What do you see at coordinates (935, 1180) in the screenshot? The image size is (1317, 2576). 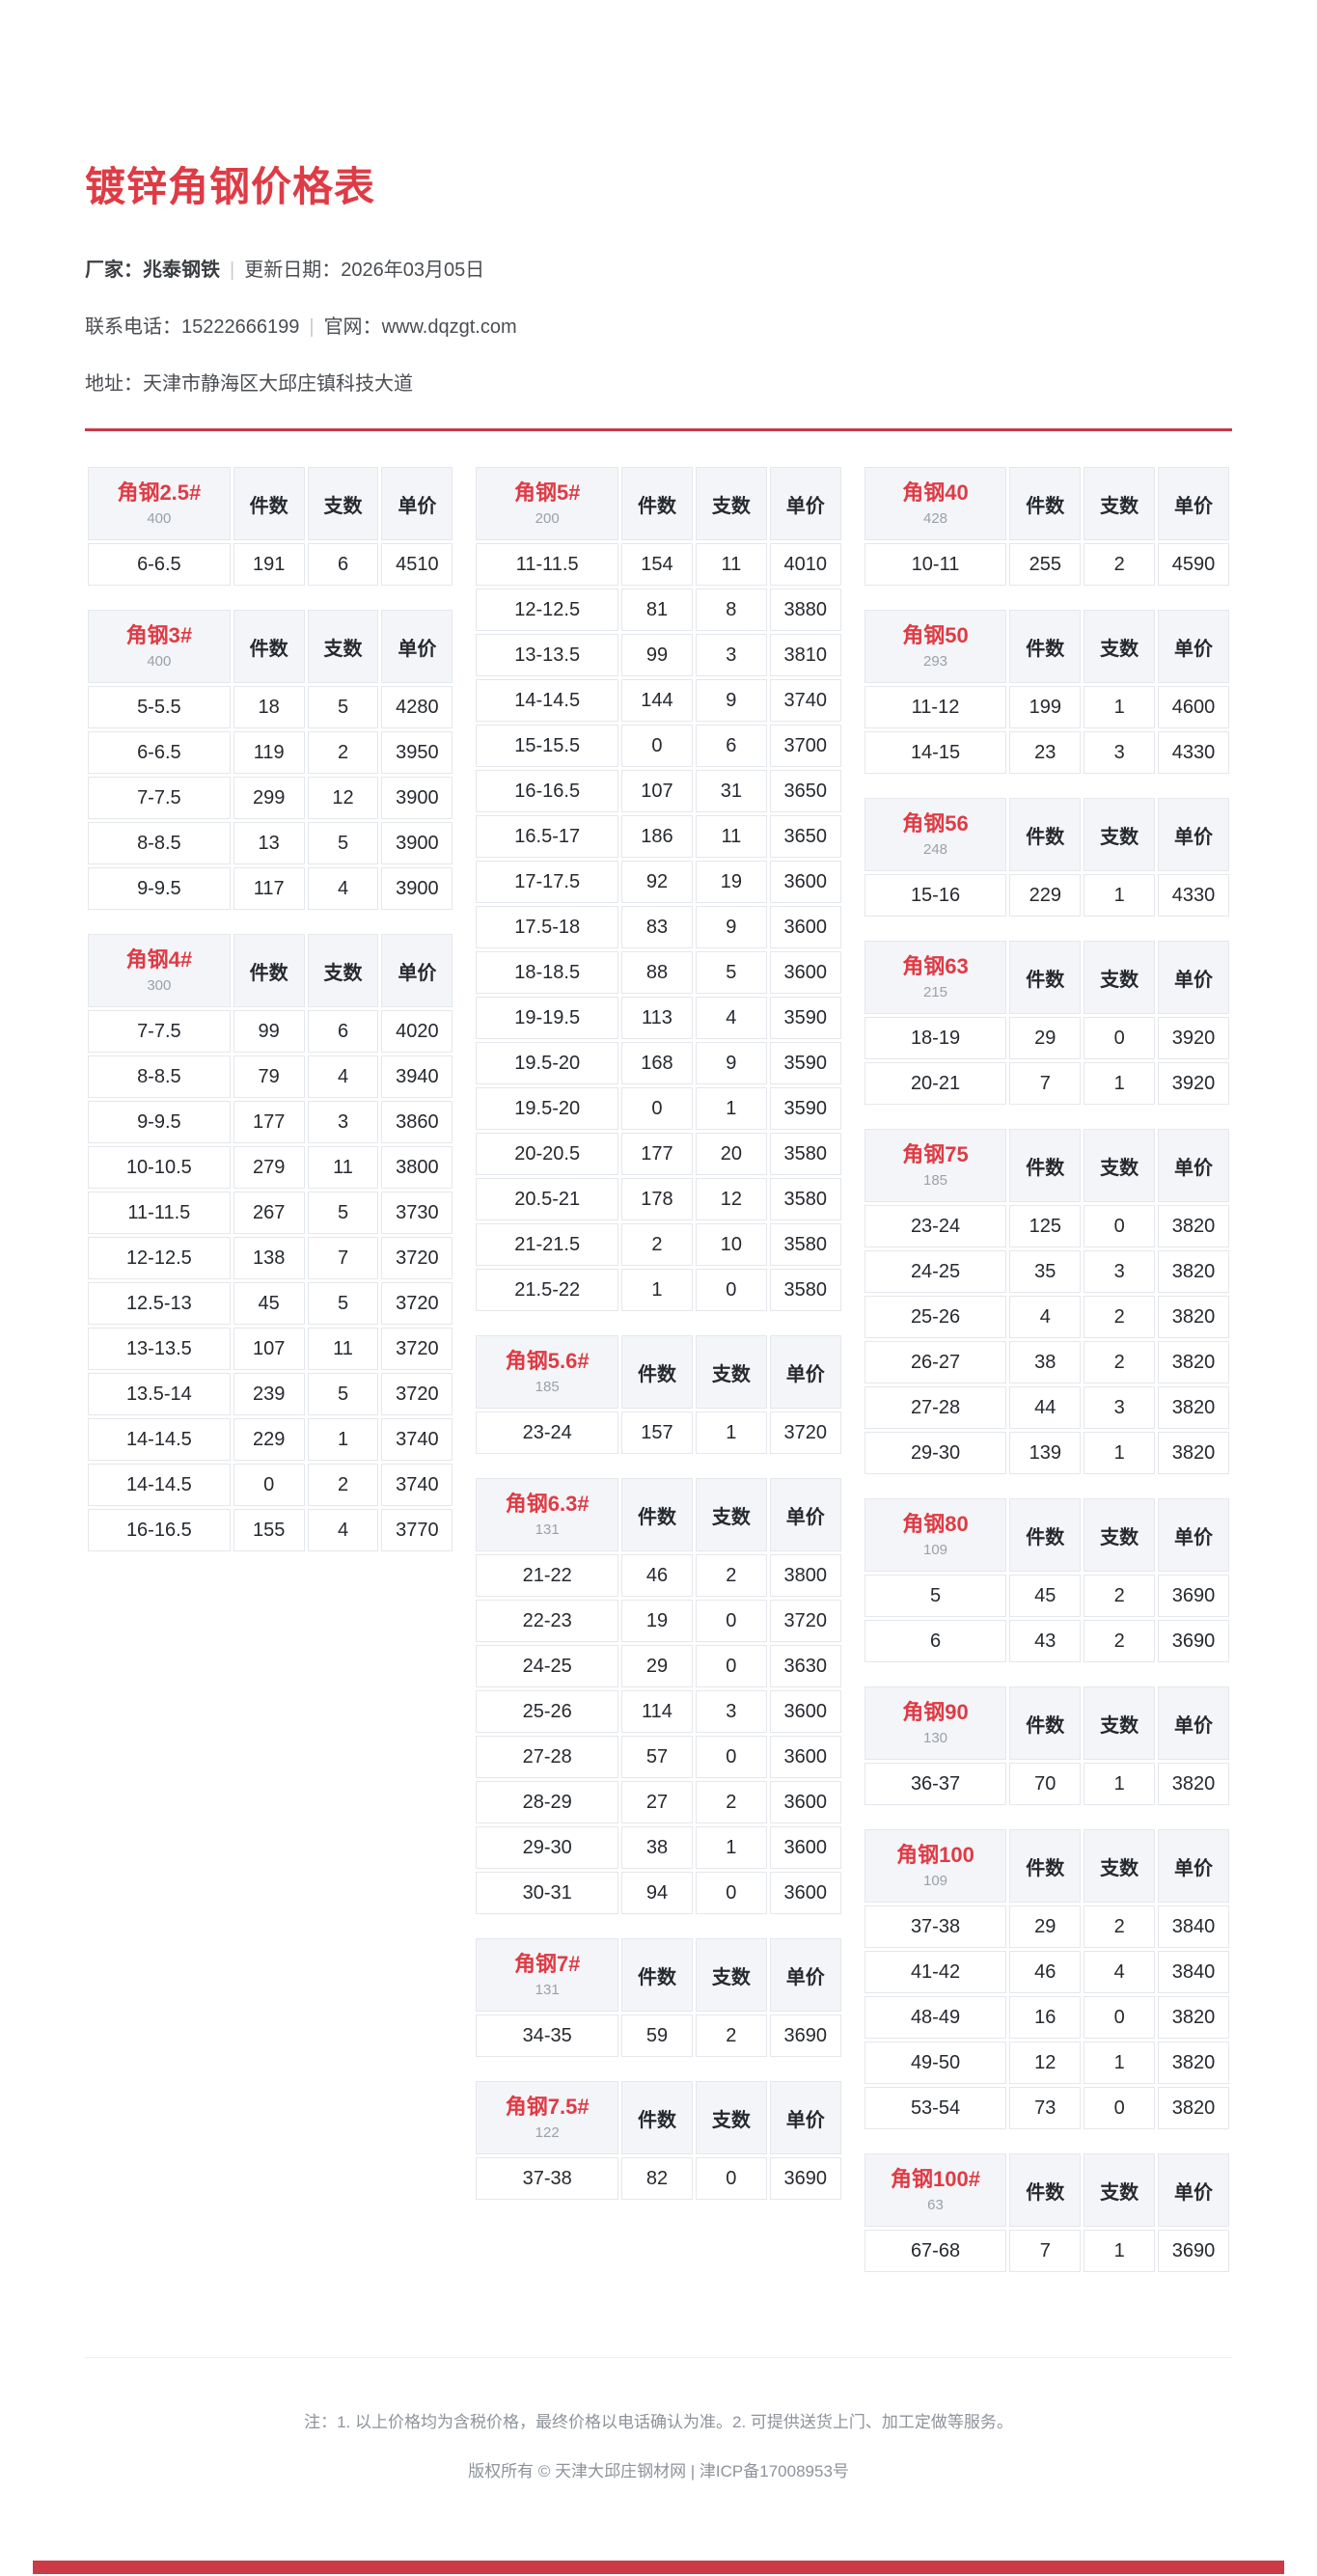 I see `table-subtitle: 185` at bounding box center [935, 1180].